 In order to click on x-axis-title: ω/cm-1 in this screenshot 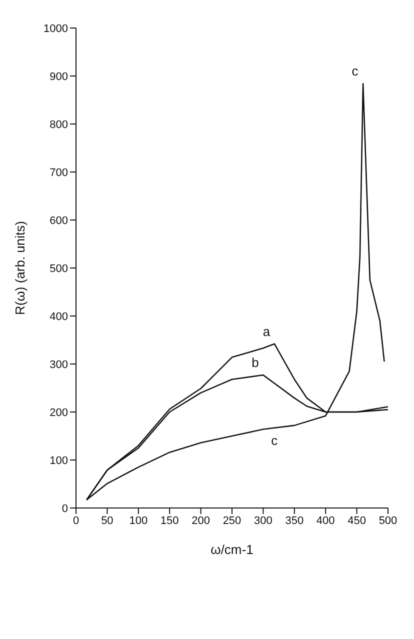, I will do `click(232, 549)`.